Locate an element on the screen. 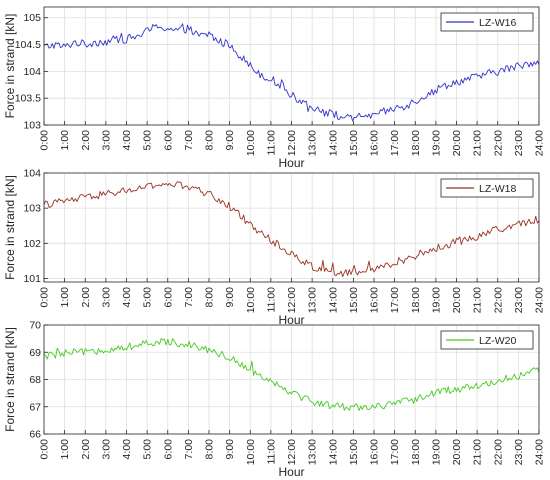  y-tick-label: 66 is located at coordinates (35, 435).